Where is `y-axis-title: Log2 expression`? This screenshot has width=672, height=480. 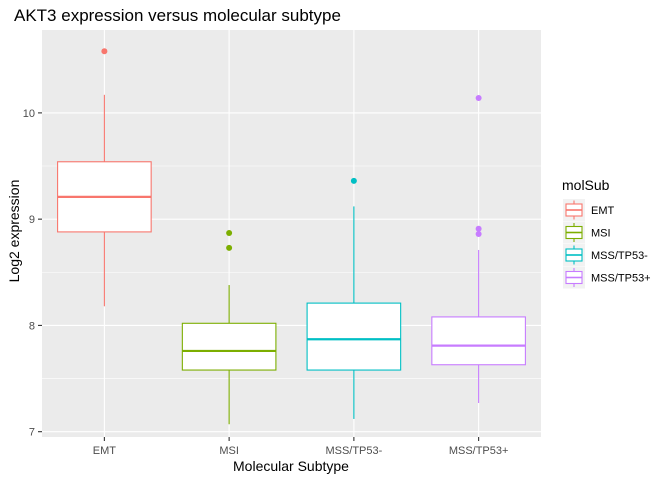 y-axis-title: Log2 expression is located at coordinates (14, 231).